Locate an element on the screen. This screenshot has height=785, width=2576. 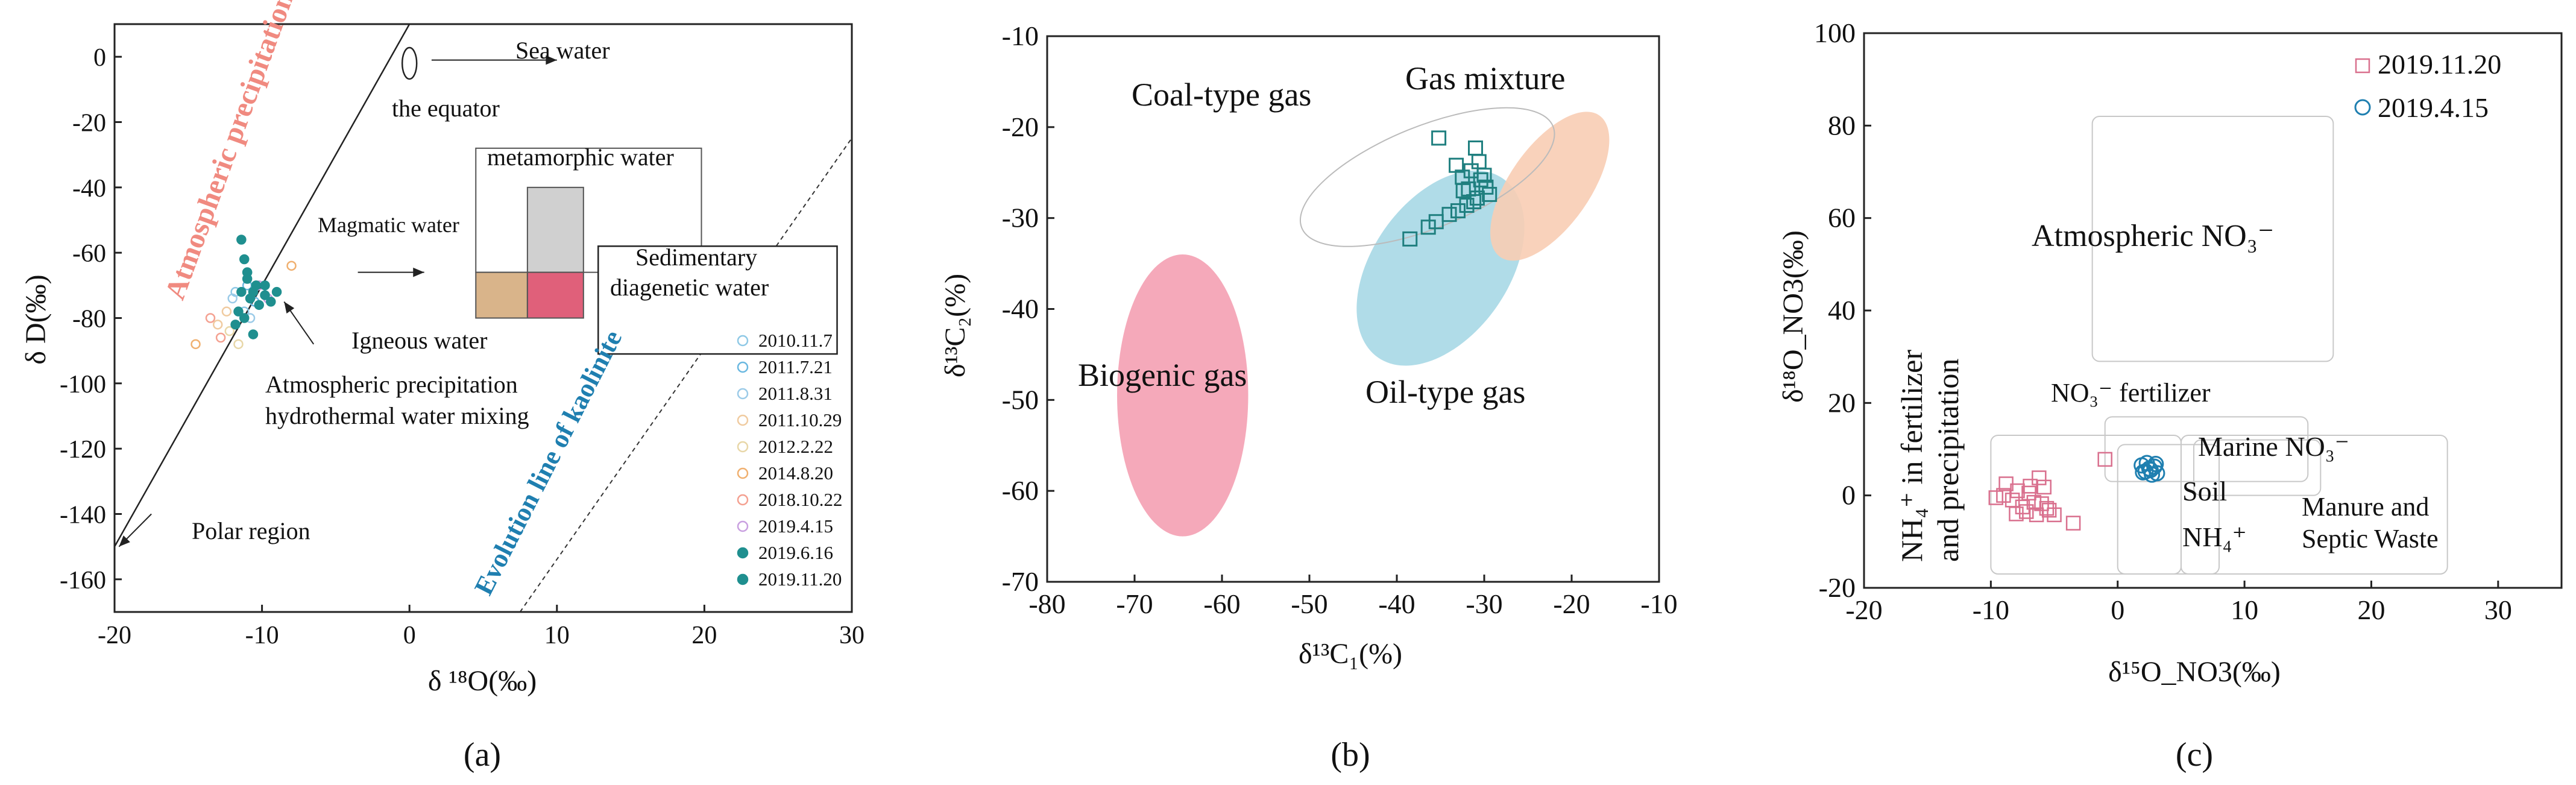
sea-water-ellipse is located at coordinates (409, 63).